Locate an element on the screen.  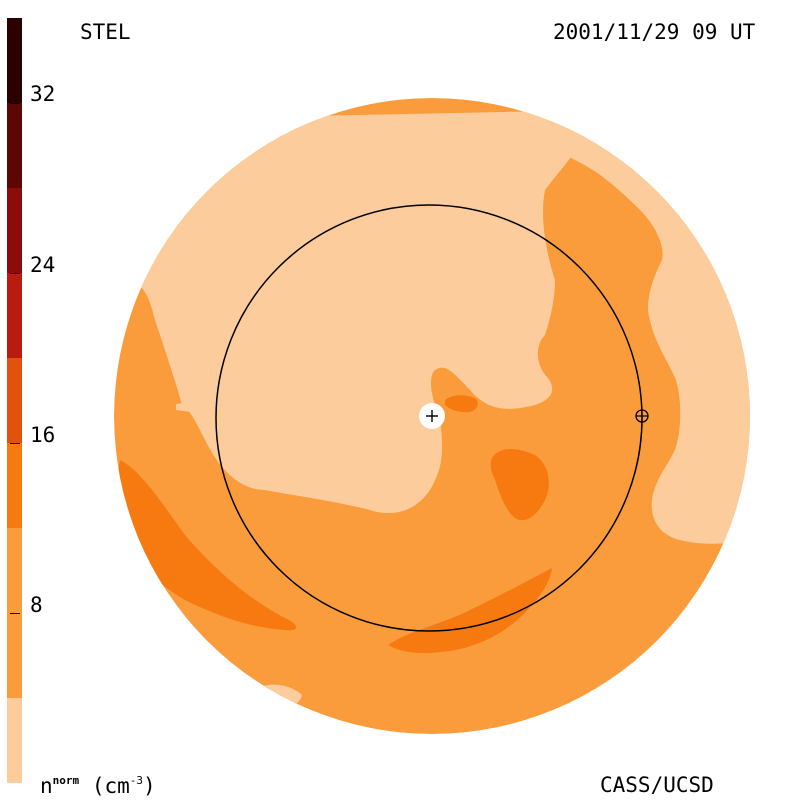
units-close: ) is located at coordinates (149, 786).